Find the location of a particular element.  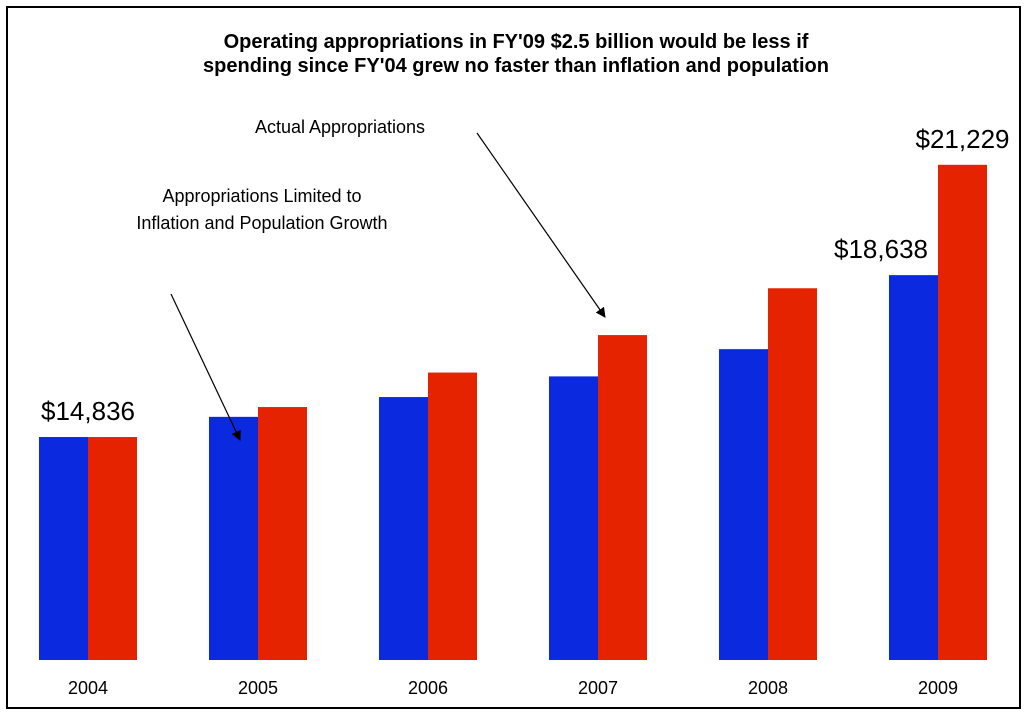

annotation-limited-arrow is located at coordinates (205, 367).